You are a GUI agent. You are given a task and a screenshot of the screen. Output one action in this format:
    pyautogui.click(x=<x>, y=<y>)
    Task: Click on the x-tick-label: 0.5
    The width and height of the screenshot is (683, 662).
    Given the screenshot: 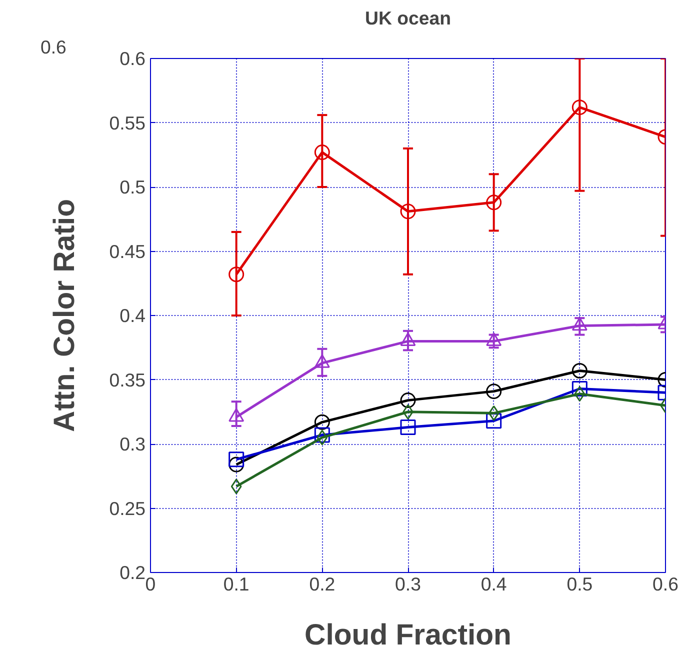 What is the action you would take?
    pyautogui.click(x=579, y=584)
    